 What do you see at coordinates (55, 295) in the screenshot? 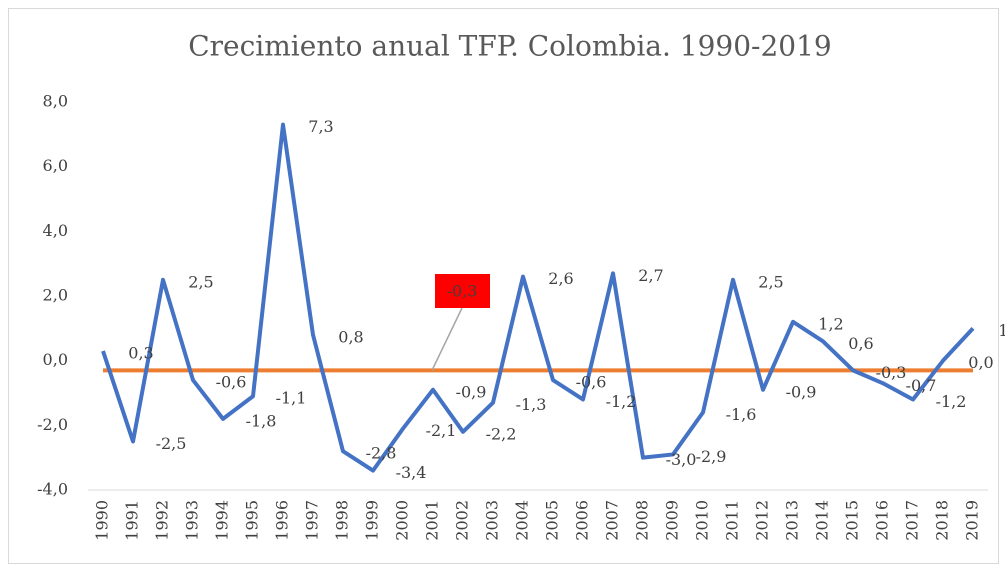
I see `y-tick-label: 2,0` at bounding box center [55, 295].